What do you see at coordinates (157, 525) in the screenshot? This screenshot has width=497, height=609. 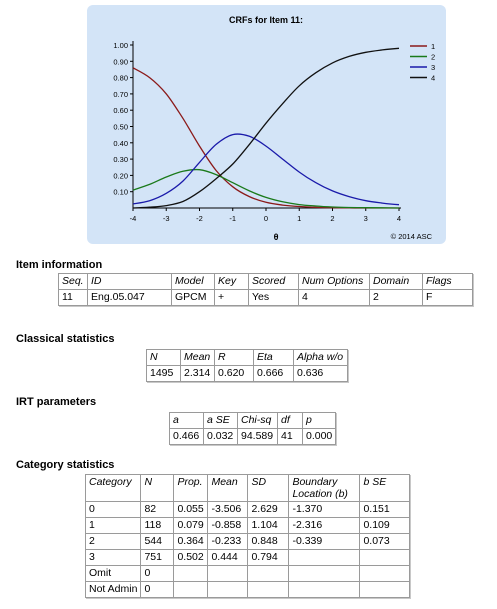 I see `table-cell: 118` at bounding box center [157, 525].